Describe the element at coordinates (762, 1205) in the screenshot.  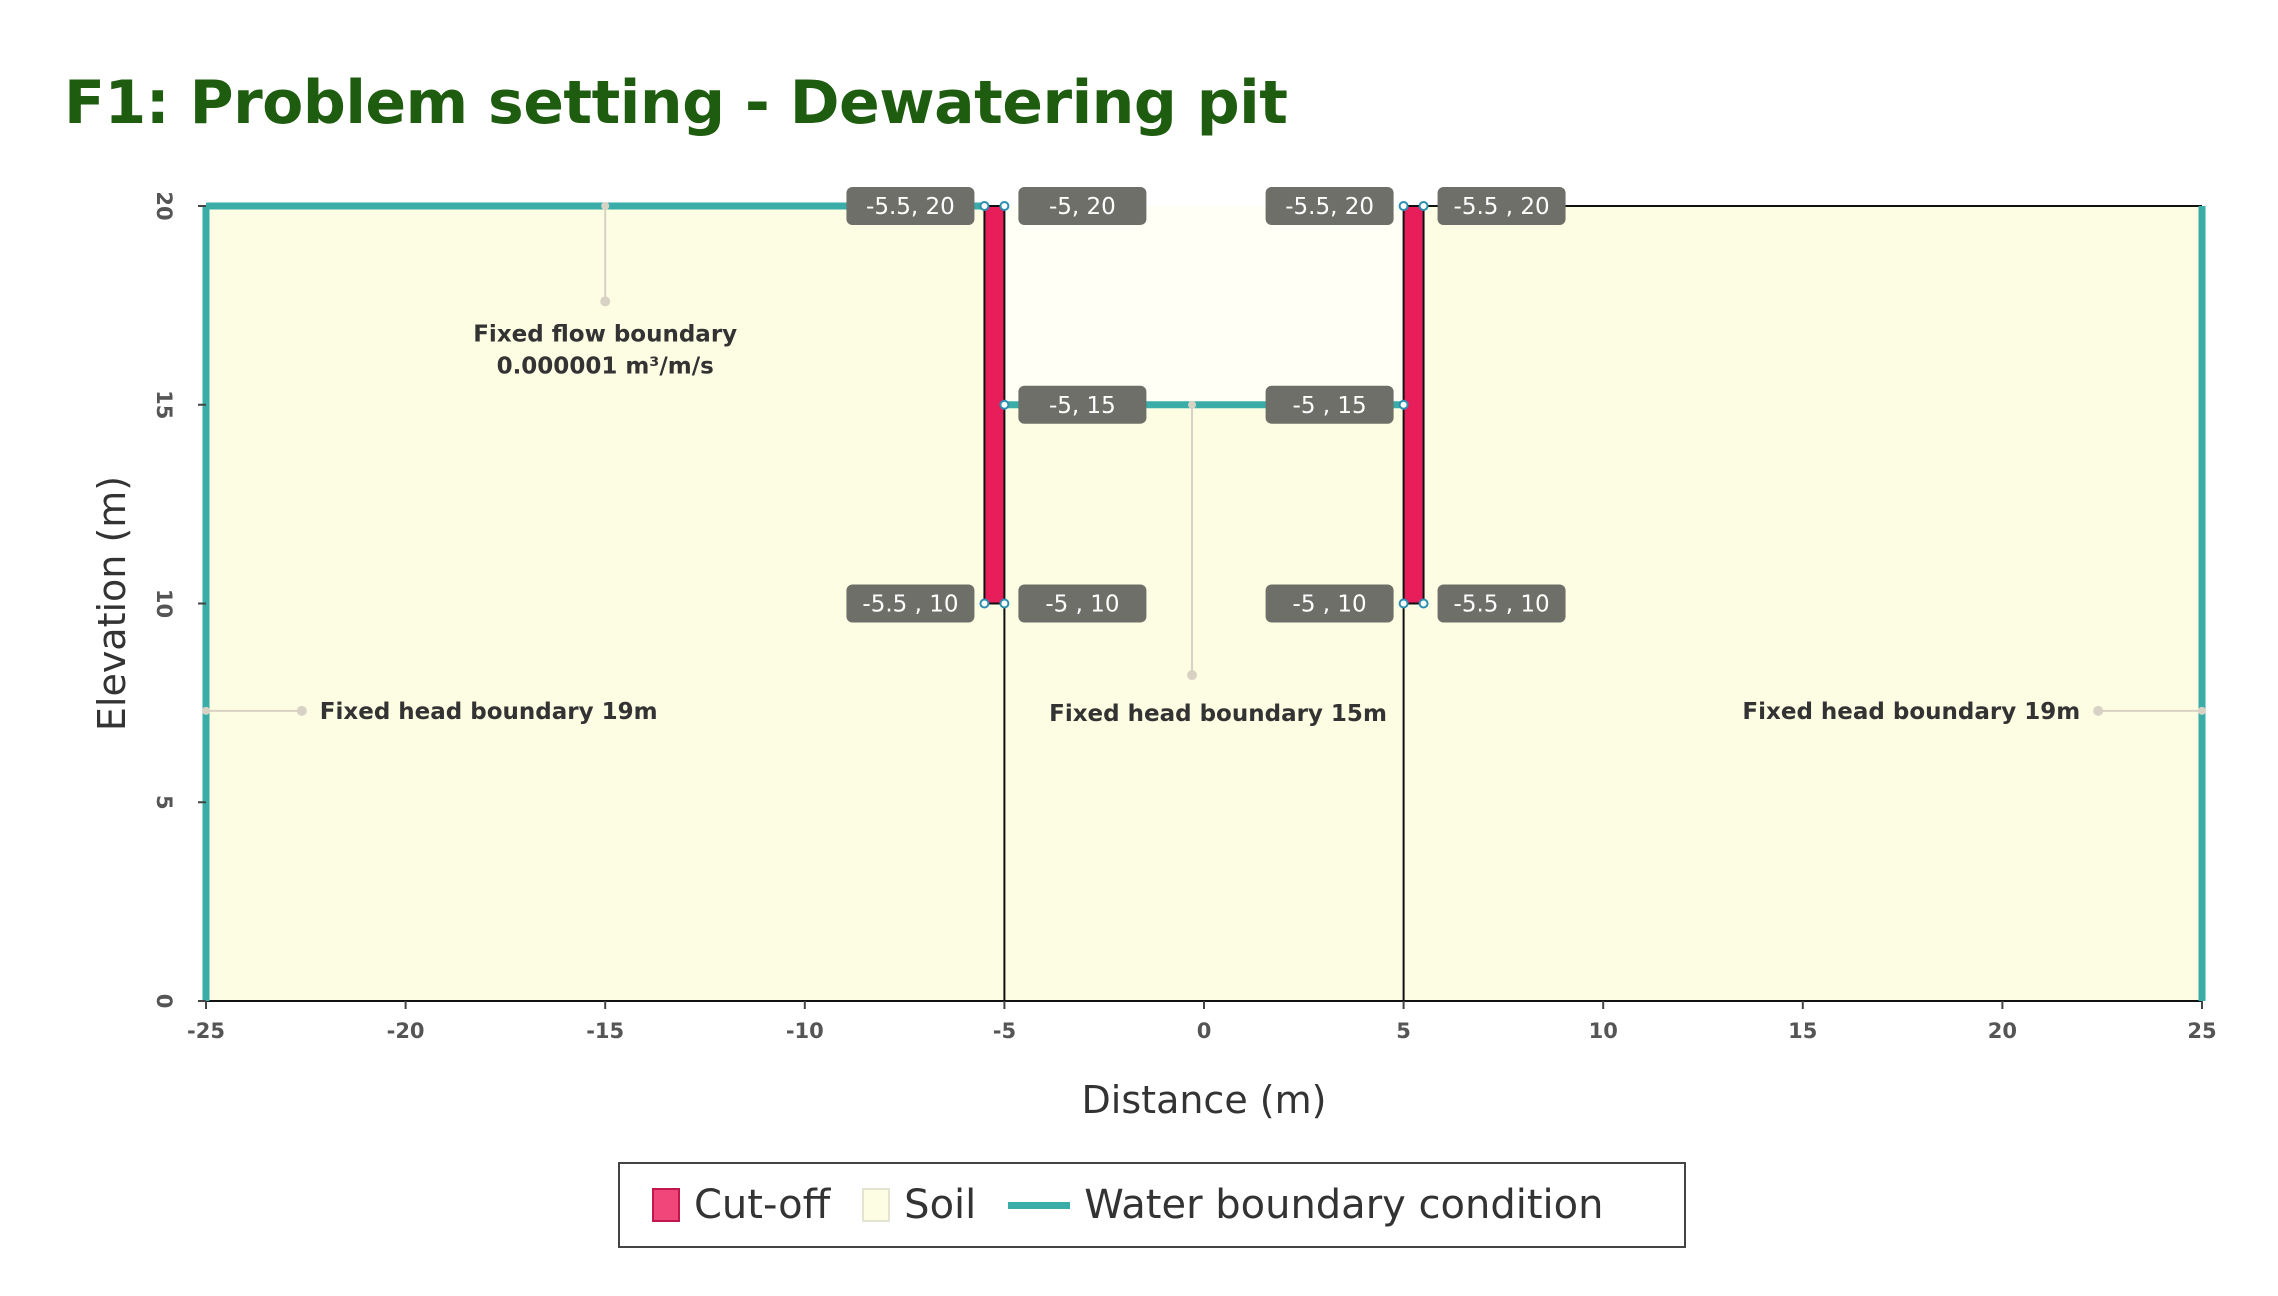
I see `legend-label-cutoff: Cut-off` at that location.